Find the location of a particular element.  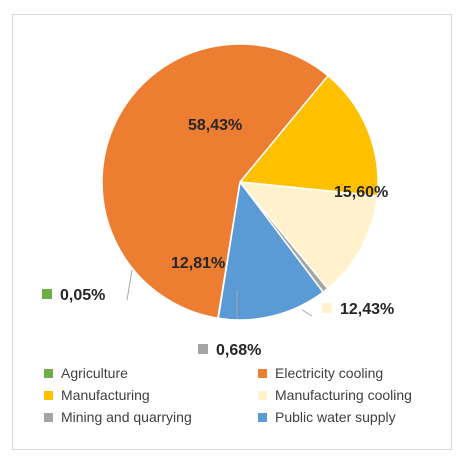

data-label-swatch-mining-and-quarrying is located at coordinates (203, 349).